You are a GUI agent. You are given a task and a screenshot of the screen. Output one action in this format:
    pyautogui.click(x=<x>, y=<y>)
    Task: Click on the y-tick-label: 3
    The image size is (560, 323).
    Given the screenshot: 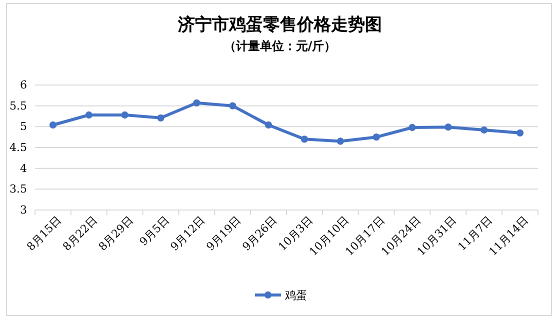 What is the action you would take?
    pyautogui.click(x=23, y=210)
    